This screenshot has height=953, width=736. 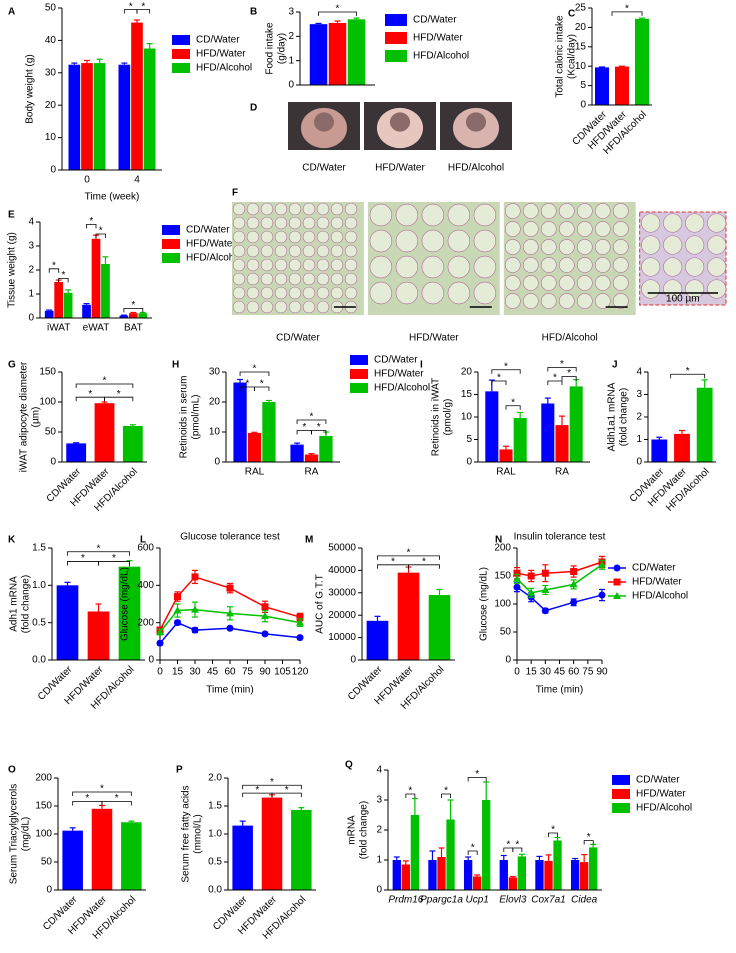 What do you see at coordinates (186, 833) in the screenshot?
I see `y-axis-label: Serum free fatty acids` at bounding box center [186, 833].